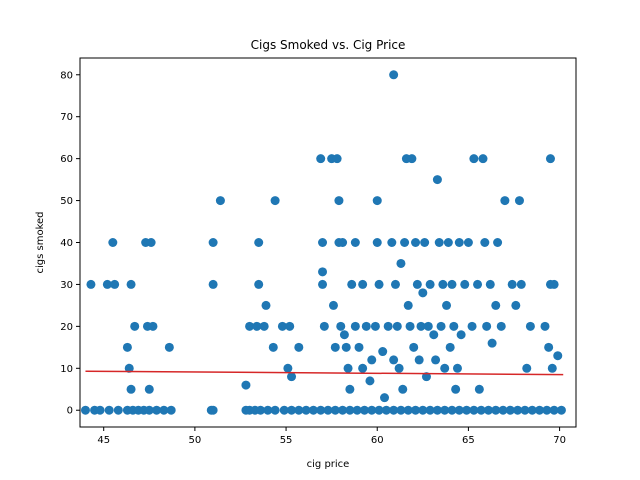 The image size is (640, 480). Describe the element at coordinates (66, 369) in the screenshot. I see `y-tick-label: 10` at that location.